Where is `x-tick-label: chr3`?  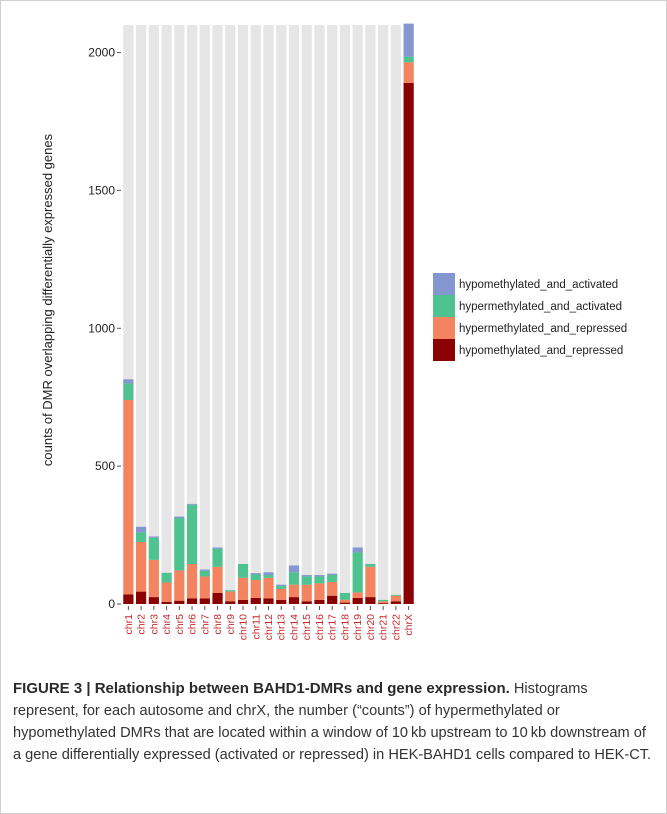 x-tick-label: chr3 is located at coordinates (154, 624).